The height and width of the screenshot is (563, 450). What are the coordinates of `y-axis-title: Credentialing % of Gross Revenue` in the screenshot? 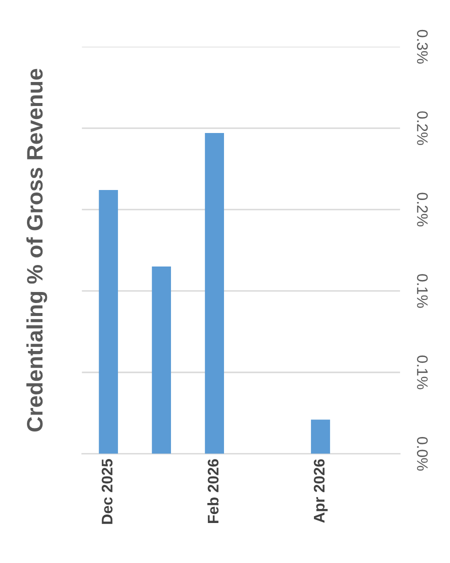 It's located at (37, 250).